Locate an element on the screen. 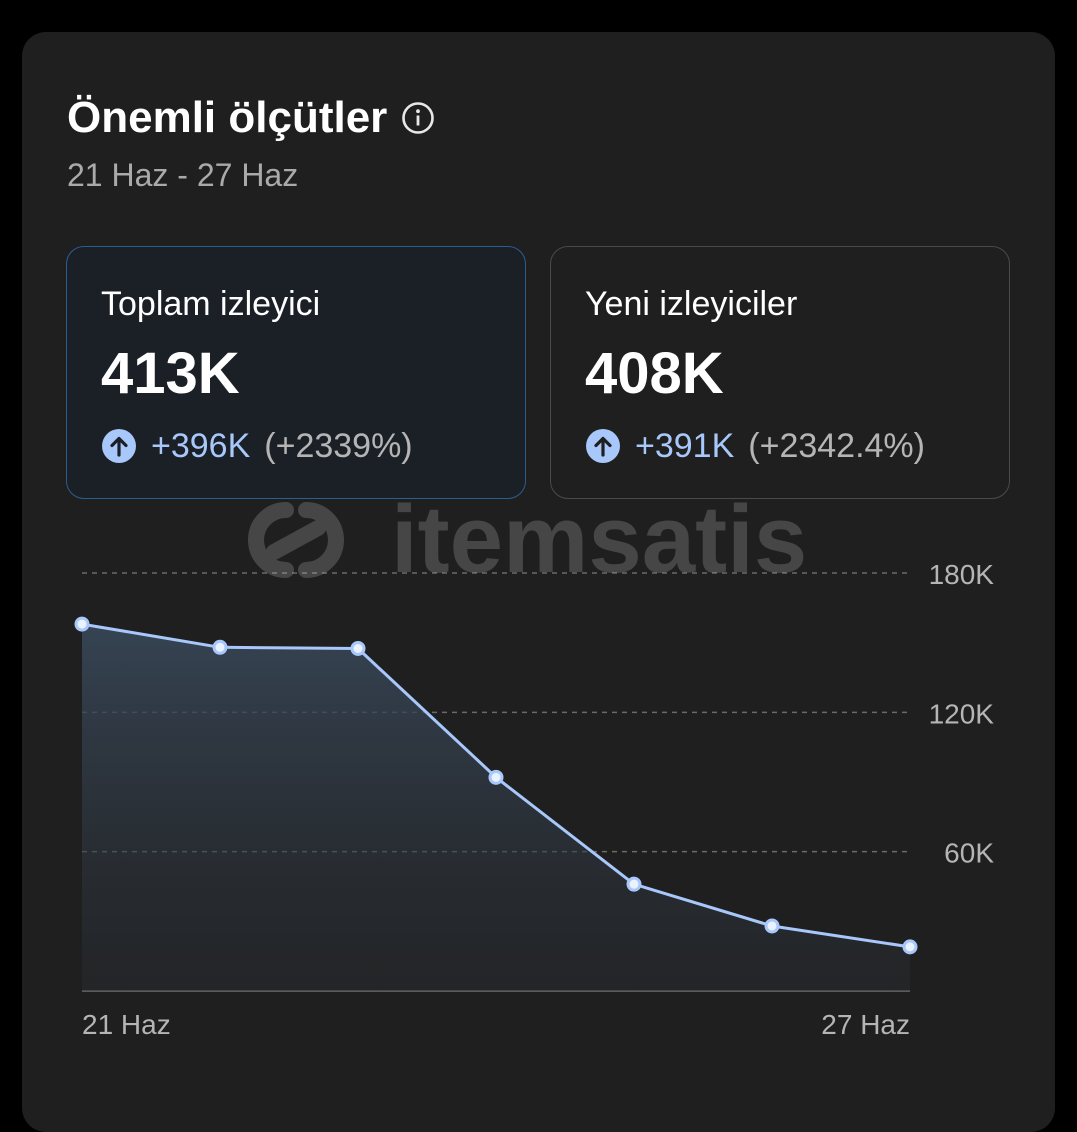 This screenshot has width=1077, height=1132. change-percent: (+2342.4%) is located at coordinates (836, 446).